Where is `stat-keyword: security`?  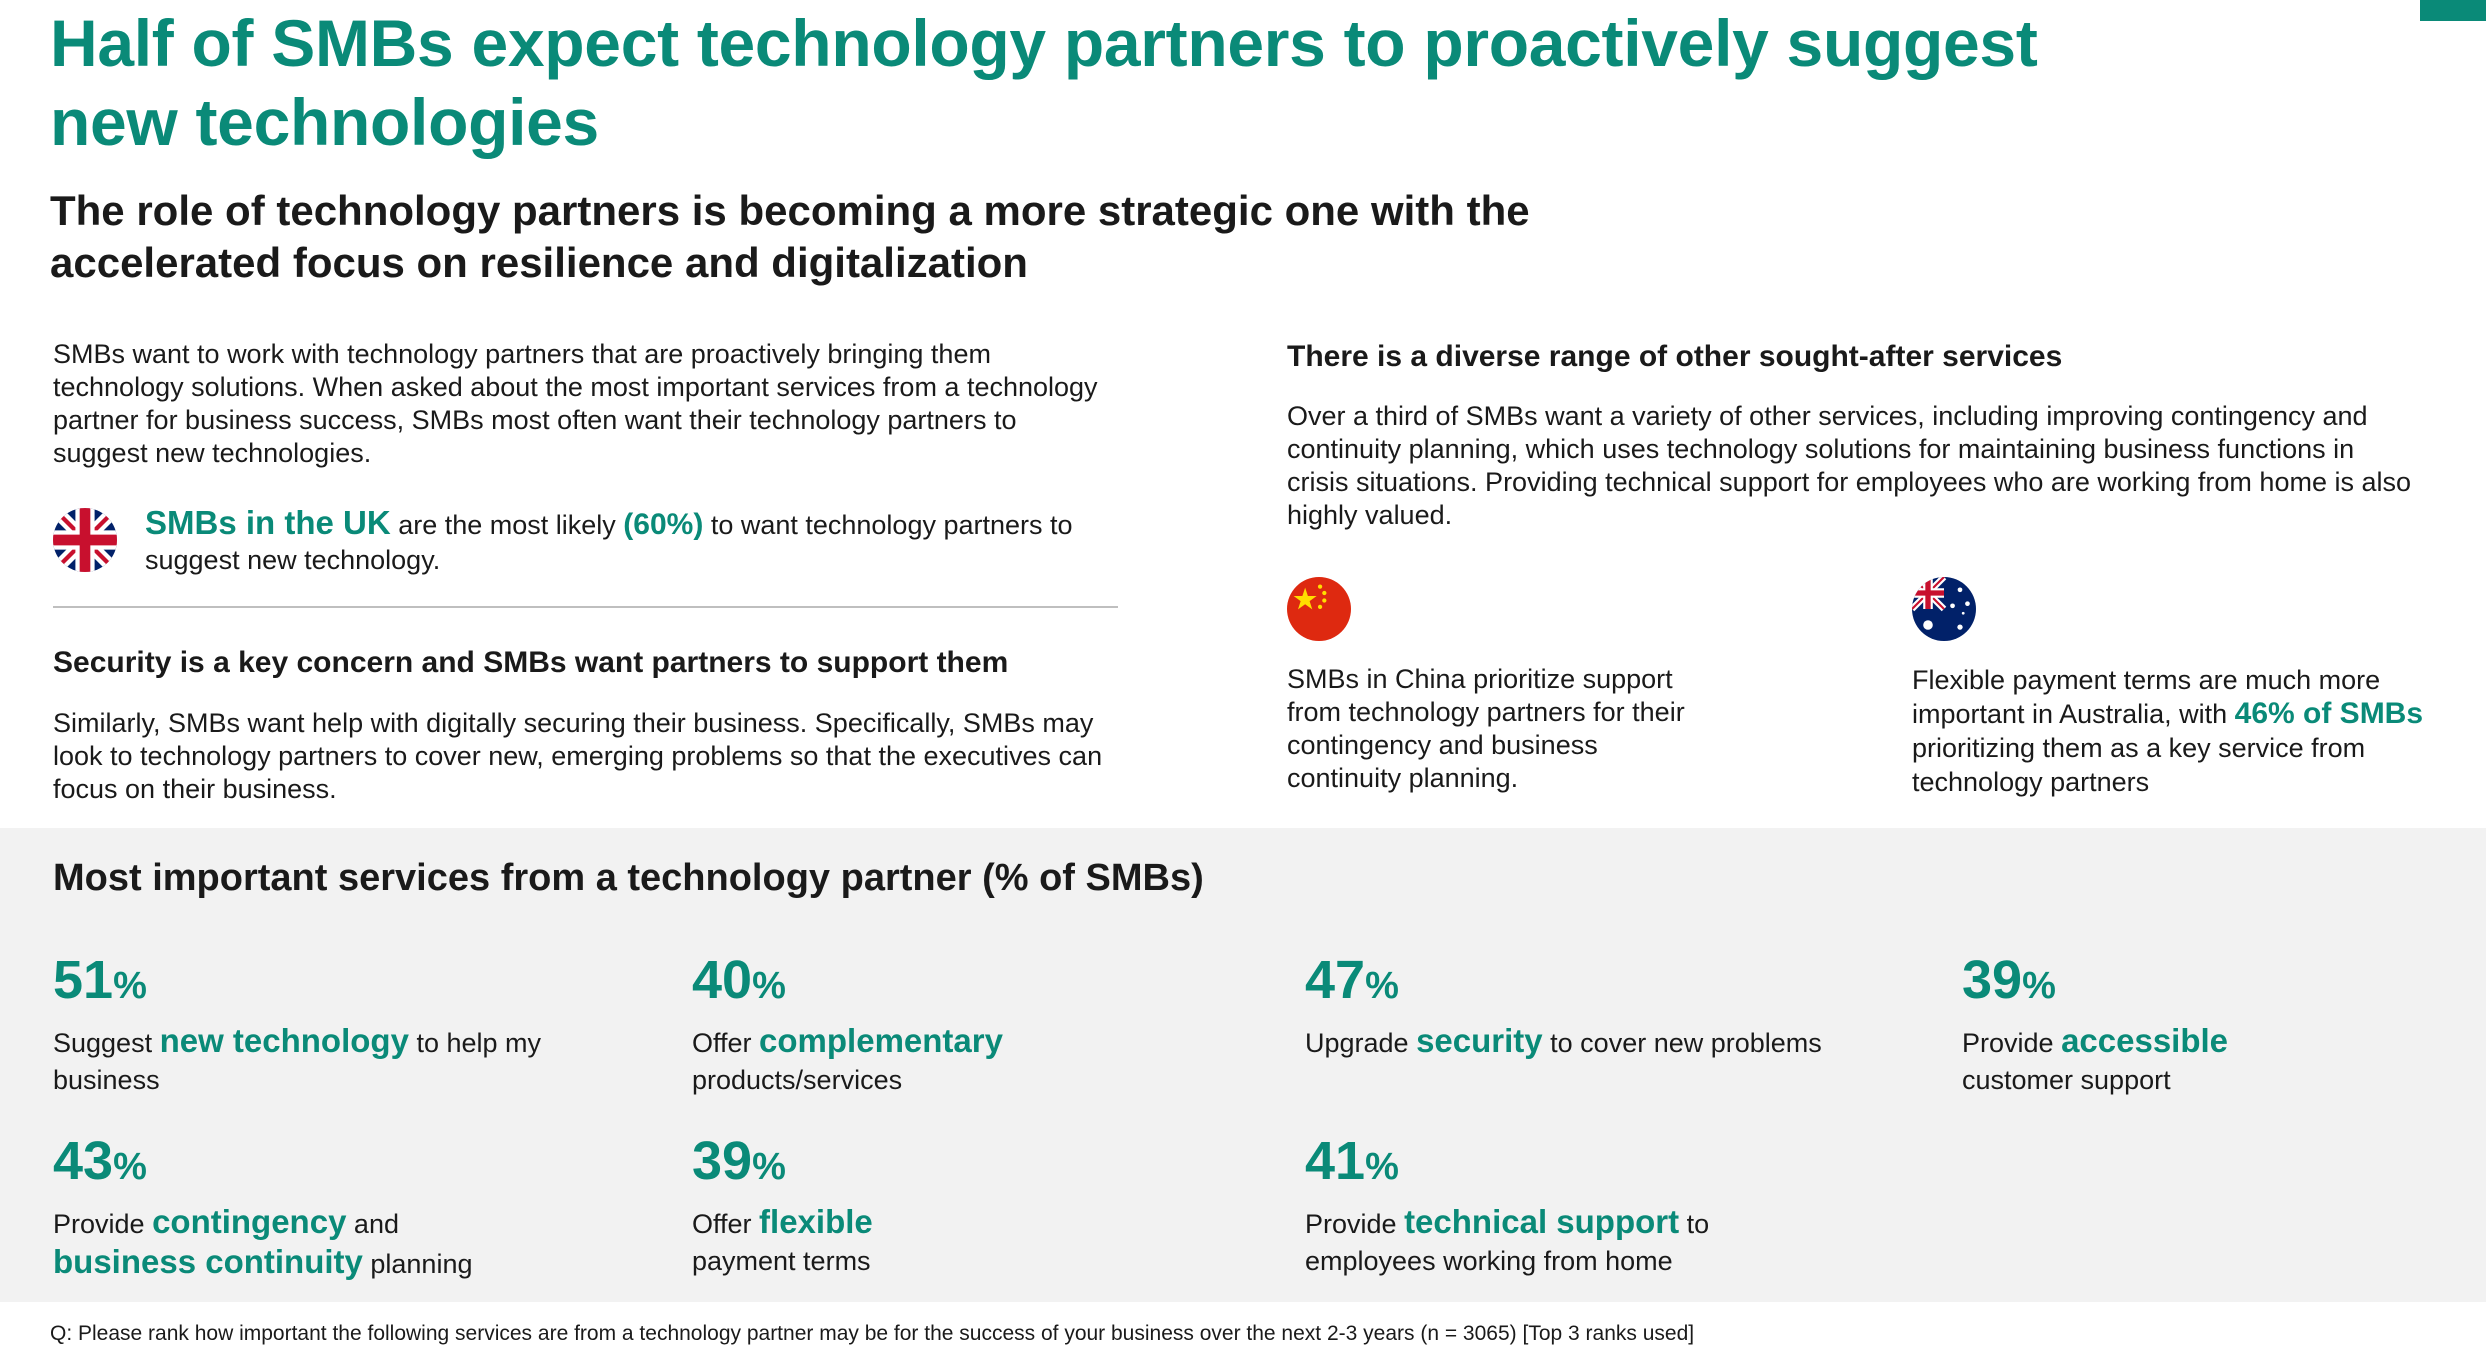 stat-keyword: security is located at coordinates (1479, 1040).